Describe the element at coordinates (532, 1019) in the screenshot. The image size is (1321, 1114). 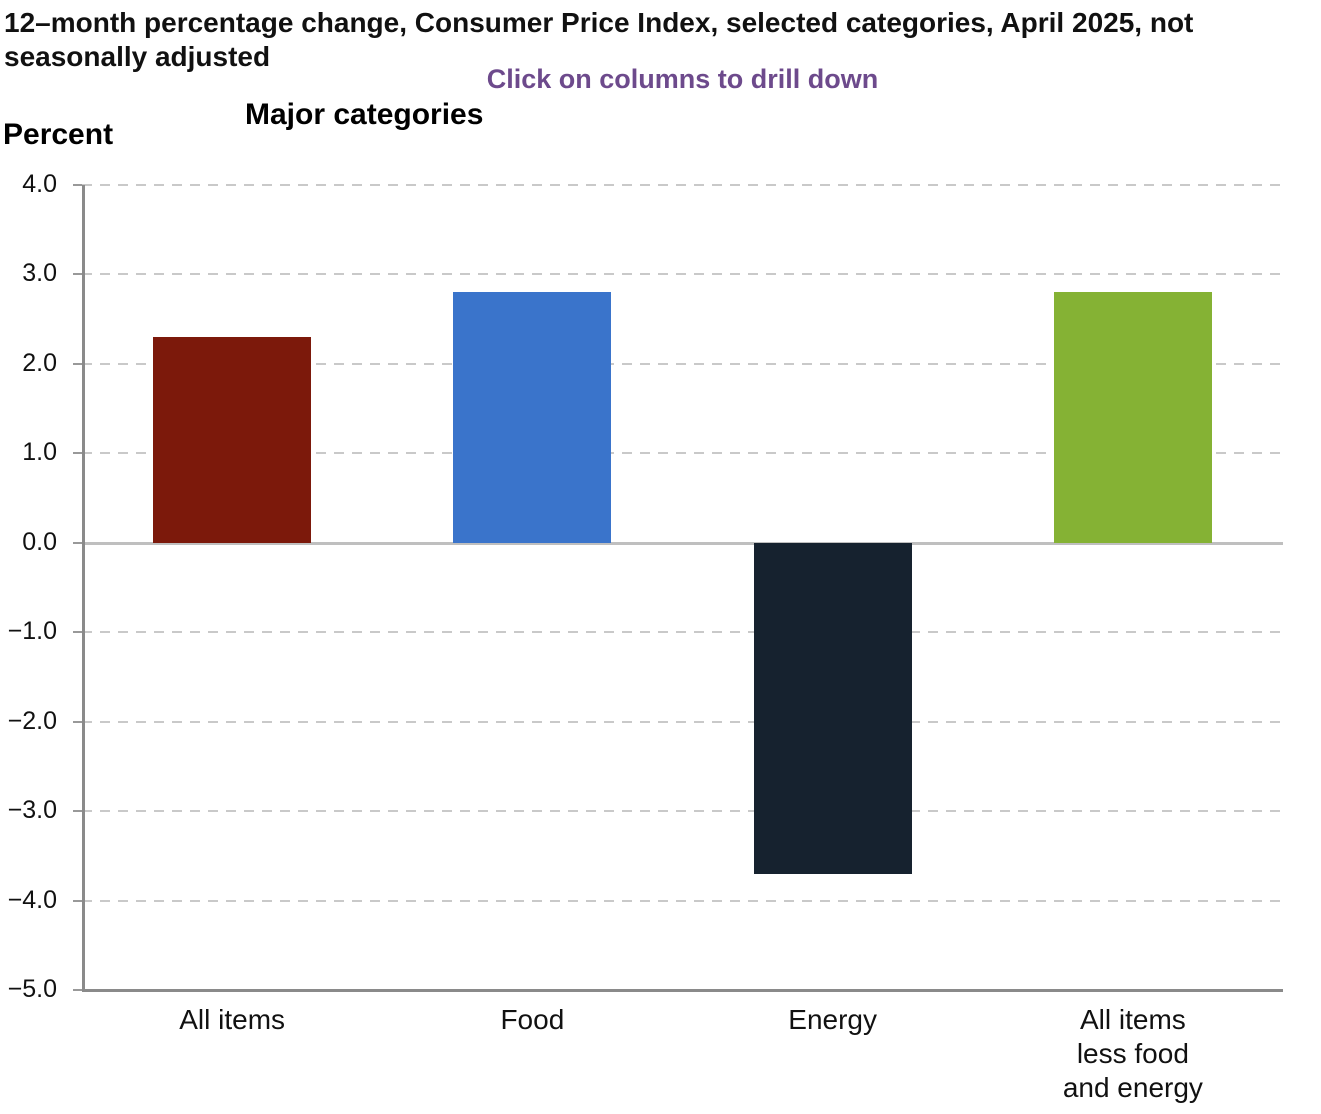
I see `x-tick-label-food: Food` at that location.